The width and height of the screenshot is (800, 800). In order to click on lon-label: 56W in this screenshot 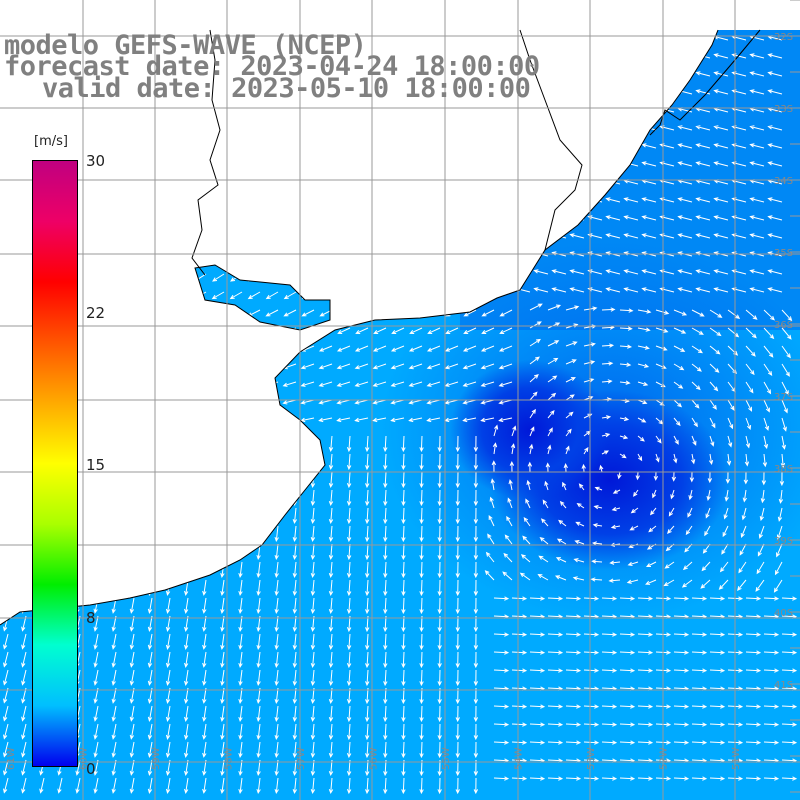, I will do `click(374, 758)`.